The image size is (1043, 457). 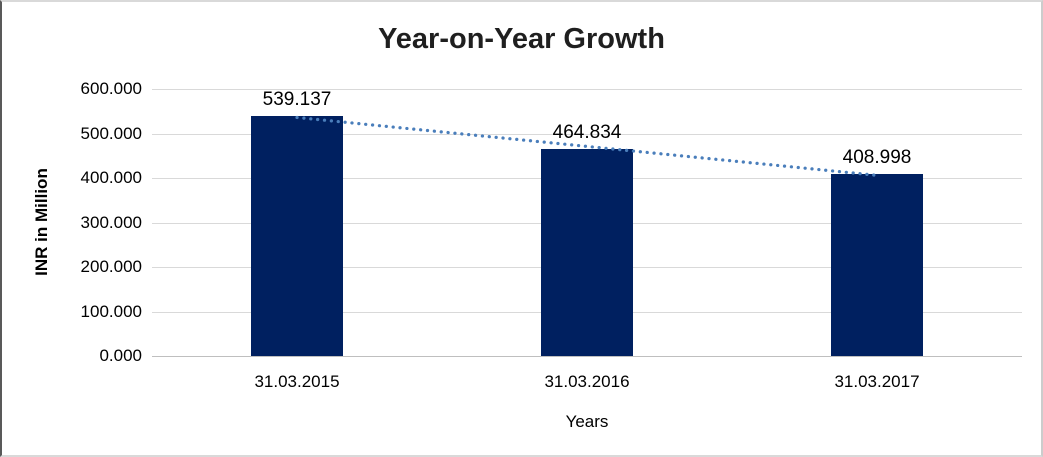 I want to click on data-label: 408.998, so click(x=877, y=157).